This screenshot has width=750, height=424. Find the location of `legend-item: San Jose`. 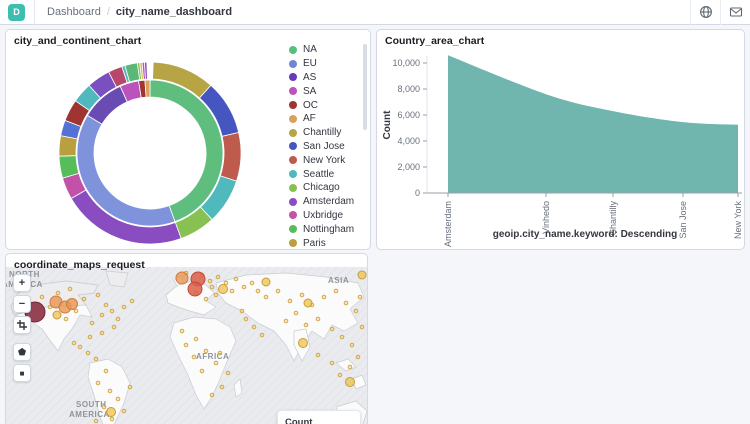

legend-item: San Jose is located at coordinates (321, 147).